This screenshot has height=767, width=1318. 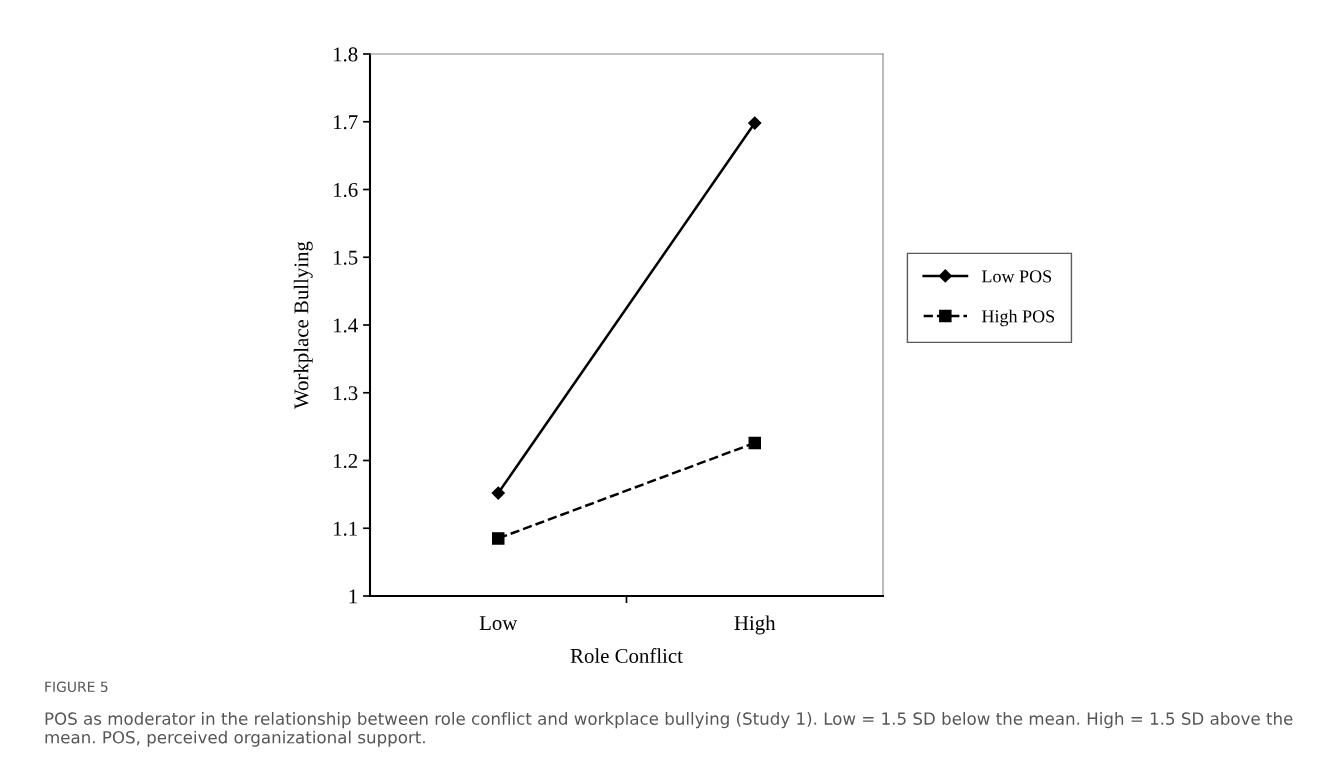 What do you see at coordinates (353, 596) in the screenshot?
I see `y-tick-label: 1` at bounding box center [353, 596].